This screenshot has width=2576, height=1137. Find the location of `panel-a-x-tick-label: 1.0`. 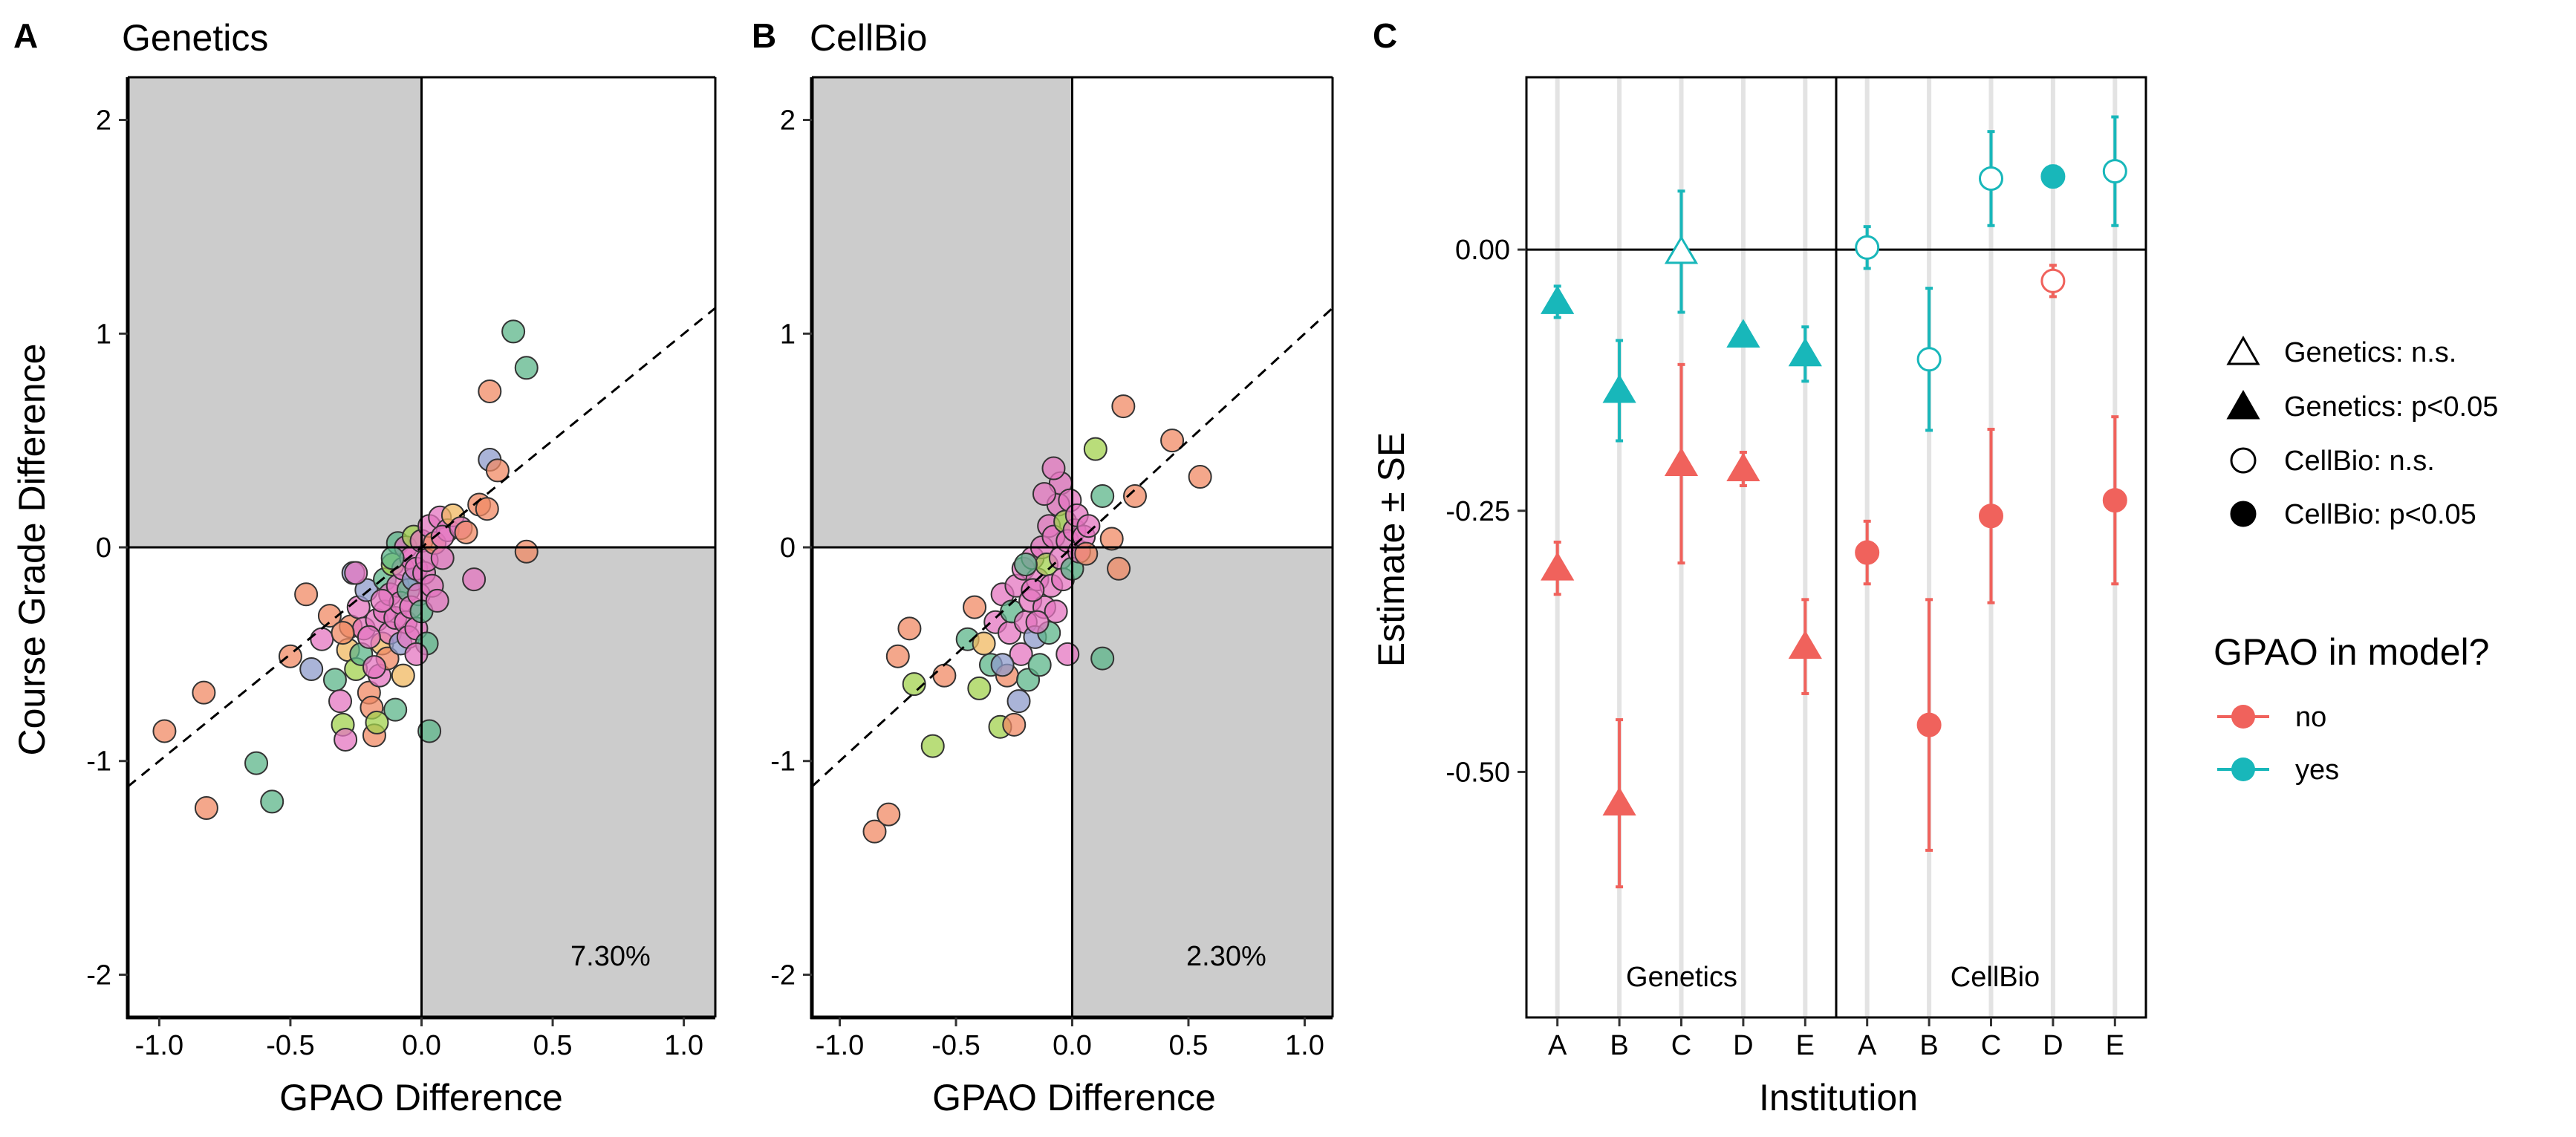

panel-a-x-tick-label: 1.0 is located at coordinates (683, 1045).